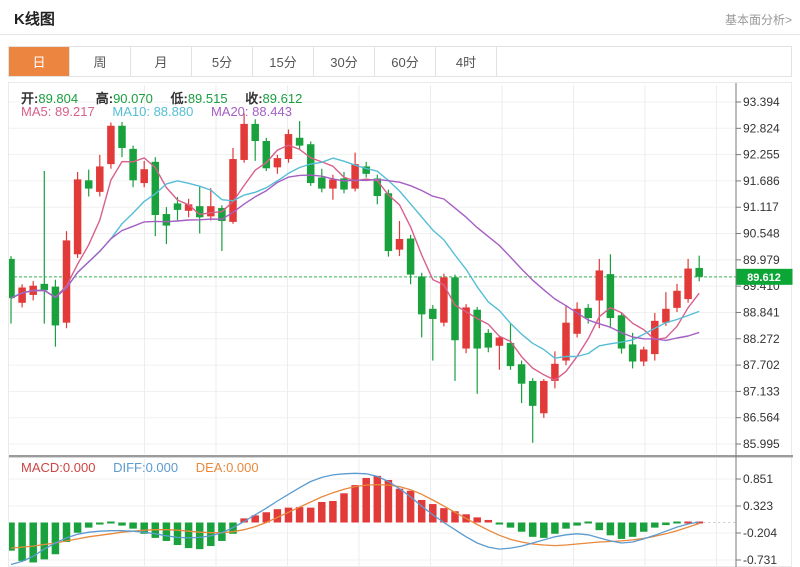 This screenshot has height=567, width=800. What do you see at coordinates (761, 128) in the screenshot?
I see `svg-text: 92.824` at bounding box center [761, 128].